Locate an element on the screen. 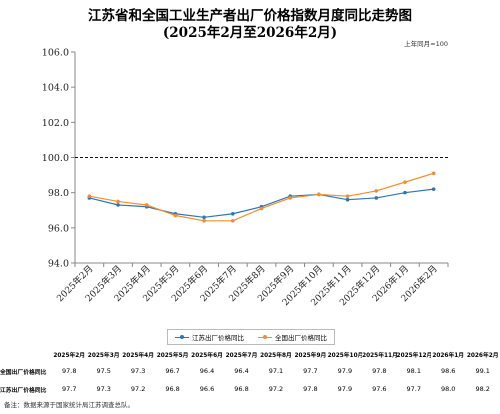 Image resolution: width=500 pixels, height=414 pixels. y-tick-label: 102.0 is located at coordinates (55, 123).